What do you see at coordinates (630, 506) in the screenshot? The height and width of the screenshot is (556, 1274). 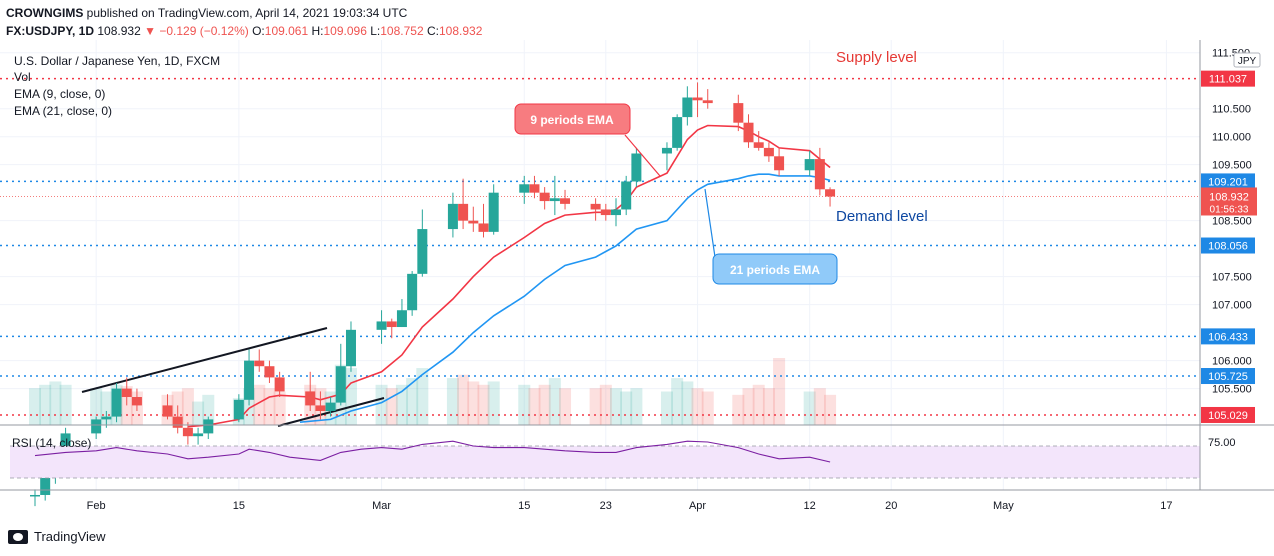 I see `time-axis: Feb 15 Mar 15 23 Apr 12 20 May 17` at bounding box center [630, 506].